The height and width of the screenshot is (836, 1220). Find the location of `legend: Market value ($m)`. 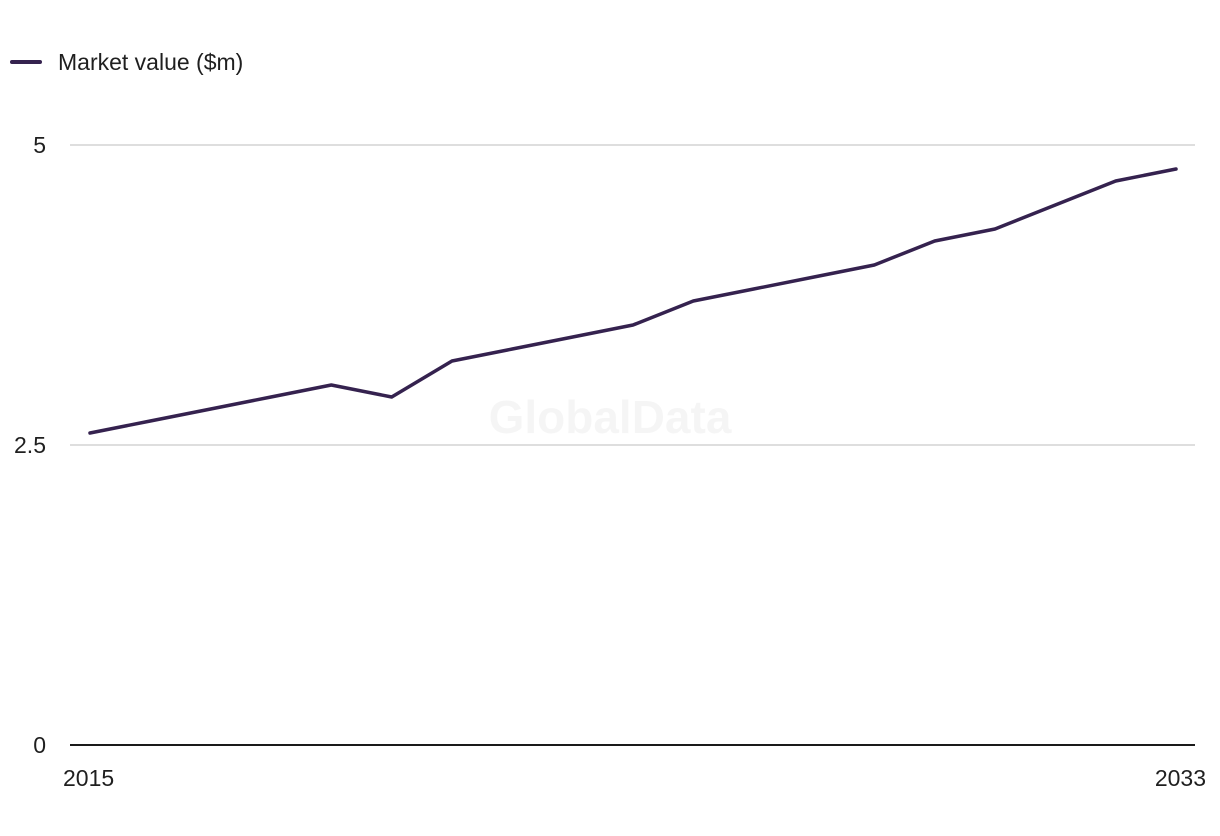

legend: Market value ($m) is located at coordinates (126, 62).